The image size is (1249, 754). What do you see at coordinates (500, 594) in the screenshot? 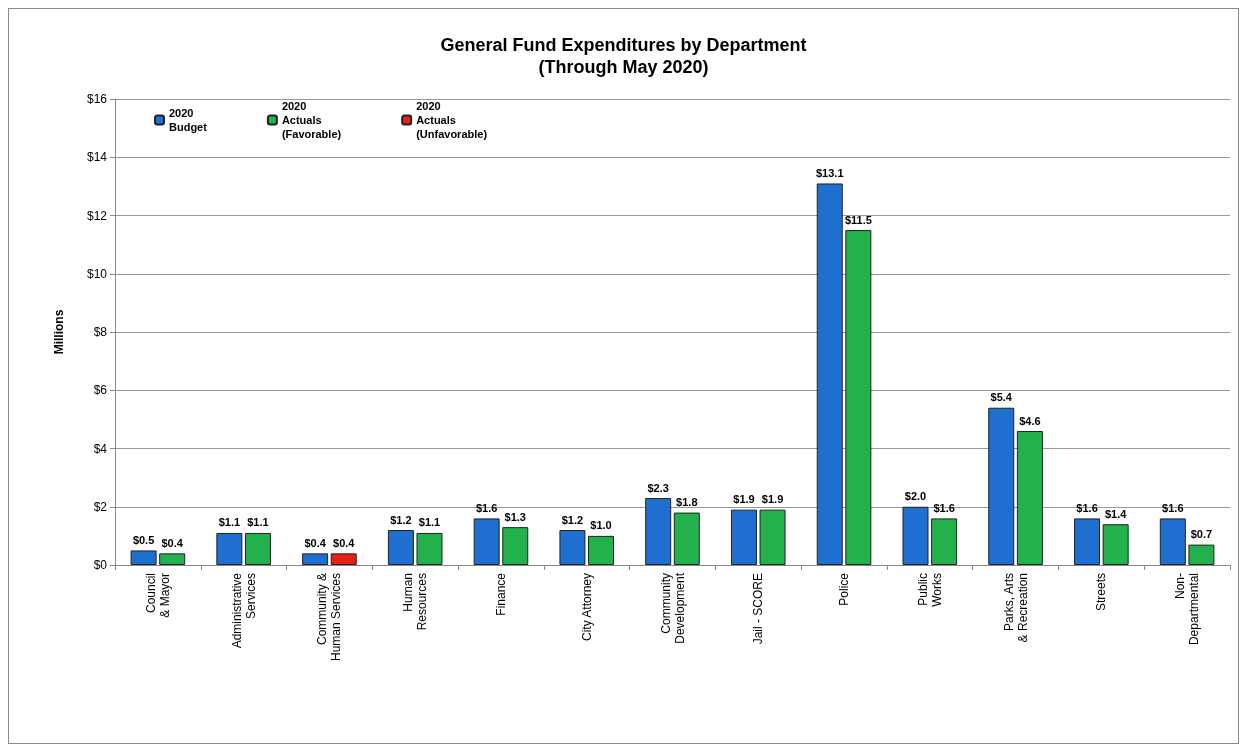
I see `x-tick-label: Finance` at bounding box center [500, 594].